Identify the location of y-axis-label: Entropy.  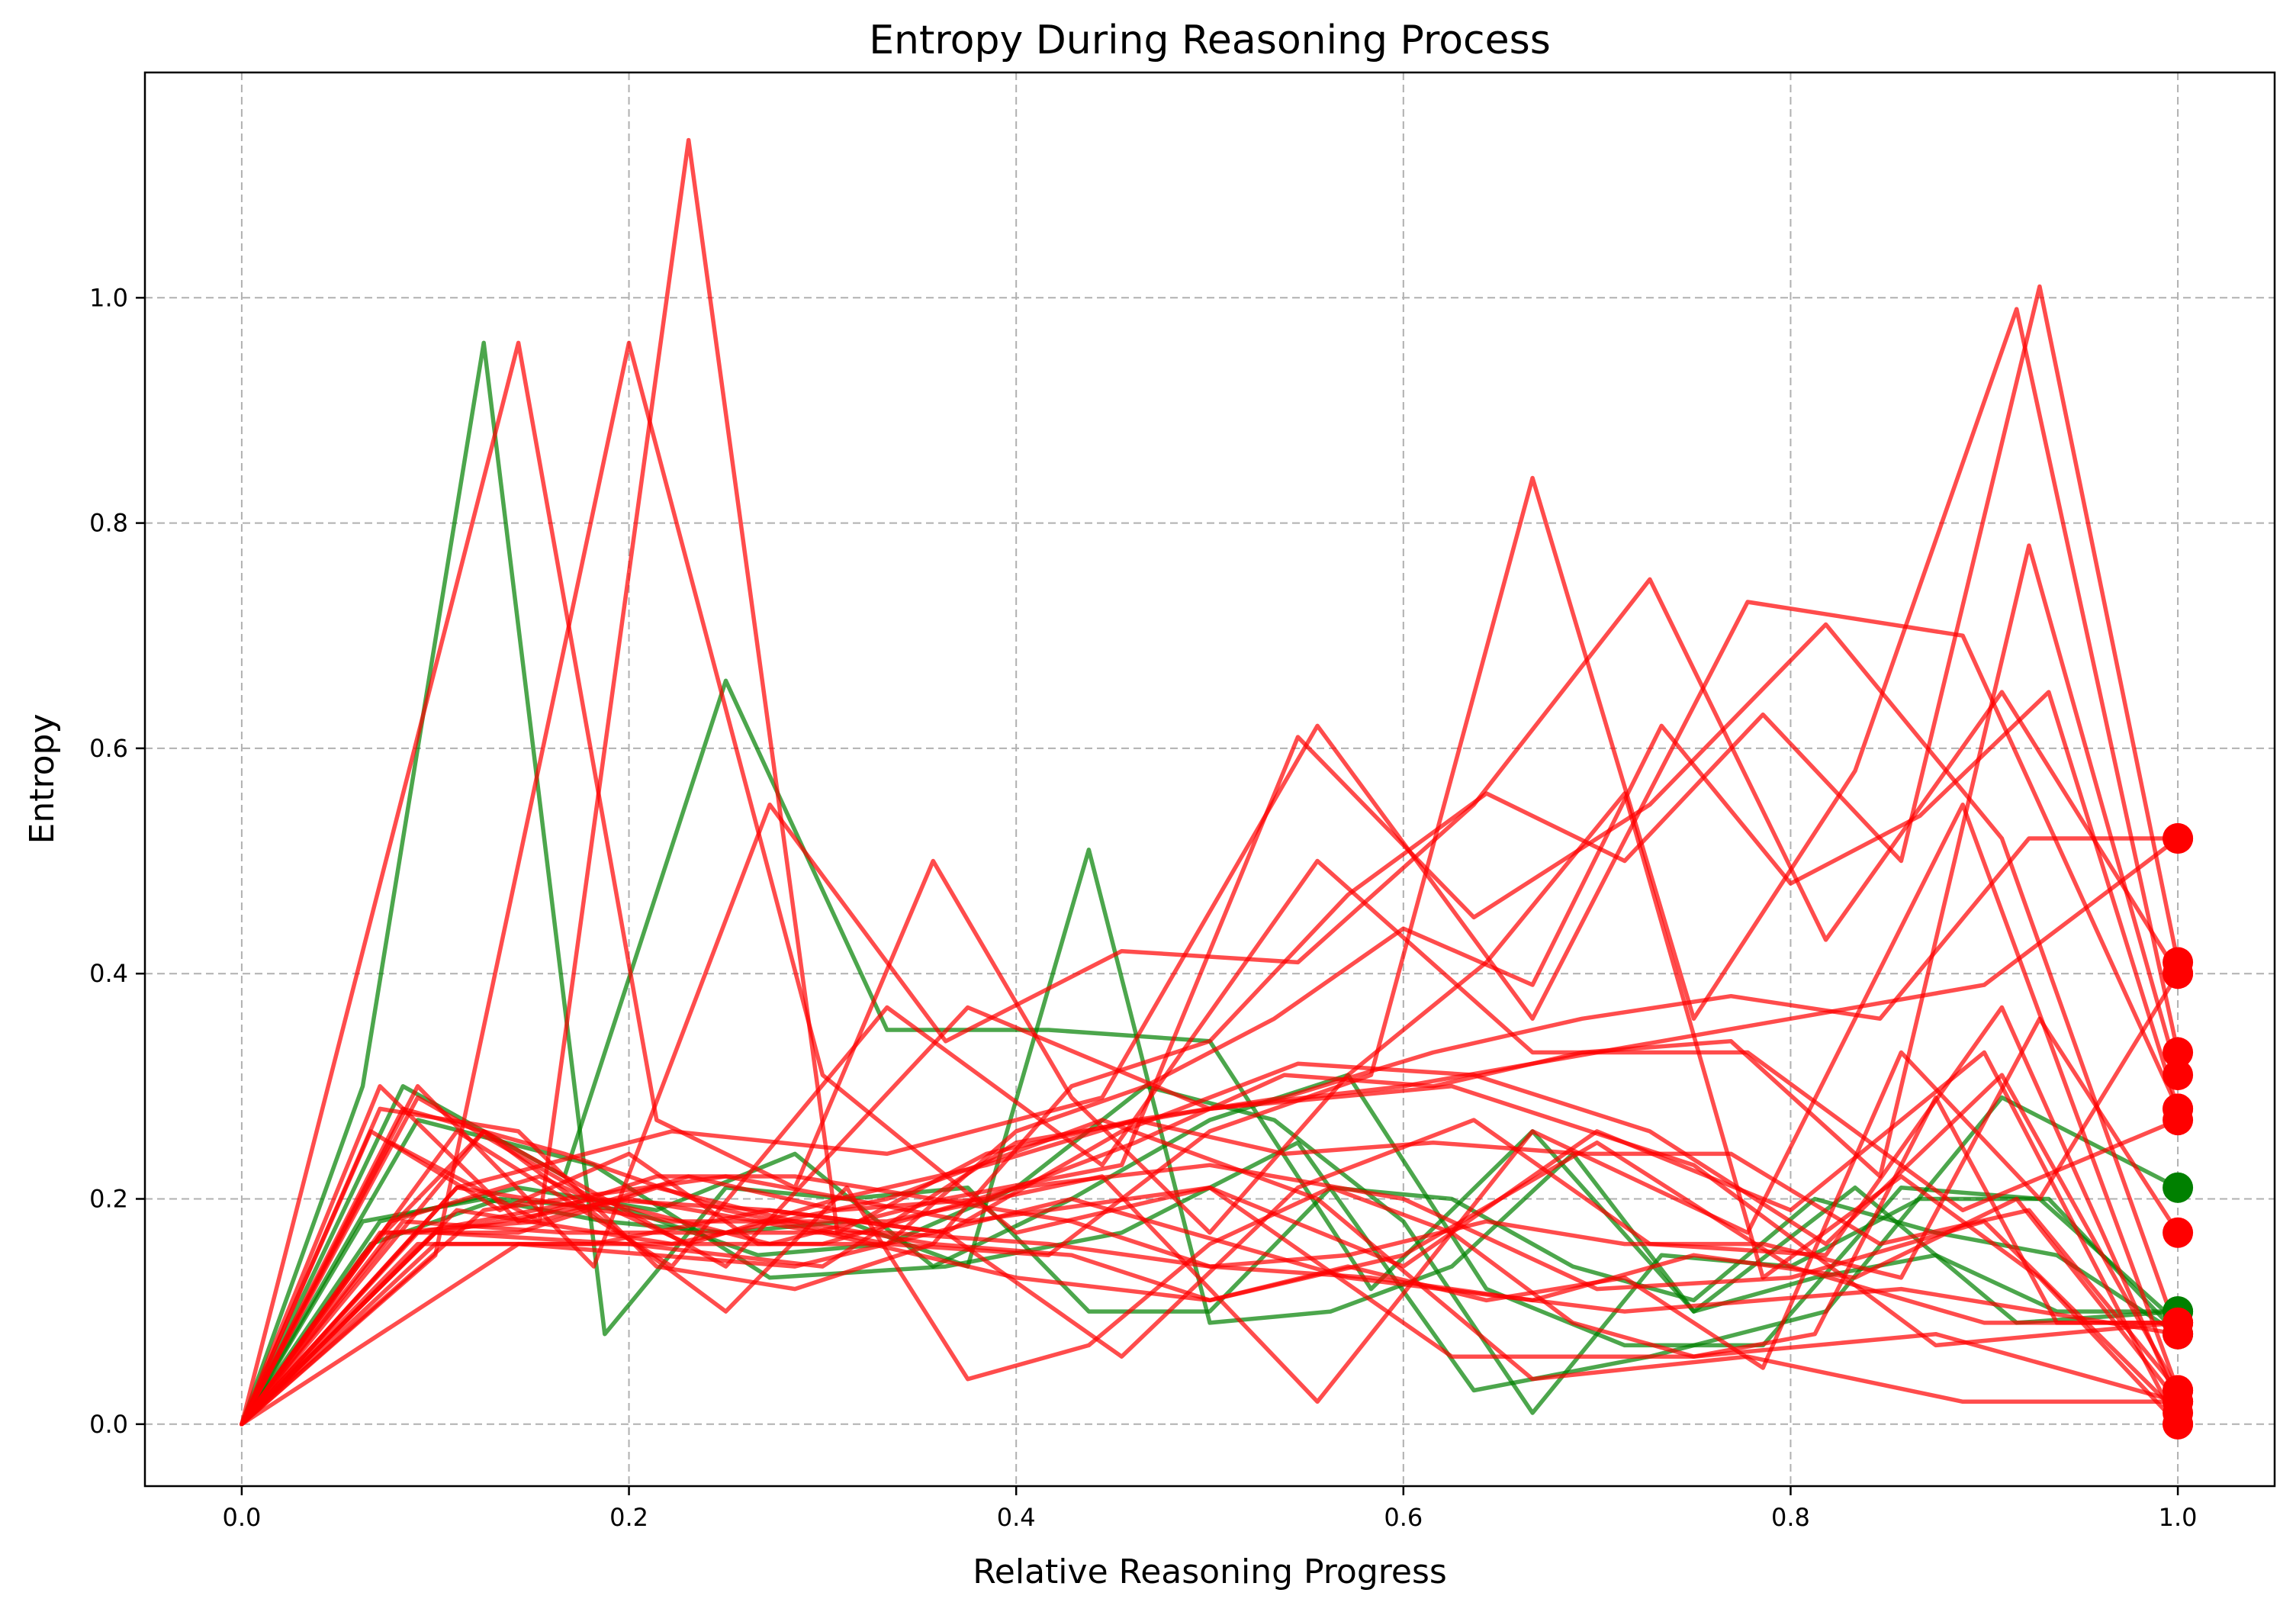
(43, 779).